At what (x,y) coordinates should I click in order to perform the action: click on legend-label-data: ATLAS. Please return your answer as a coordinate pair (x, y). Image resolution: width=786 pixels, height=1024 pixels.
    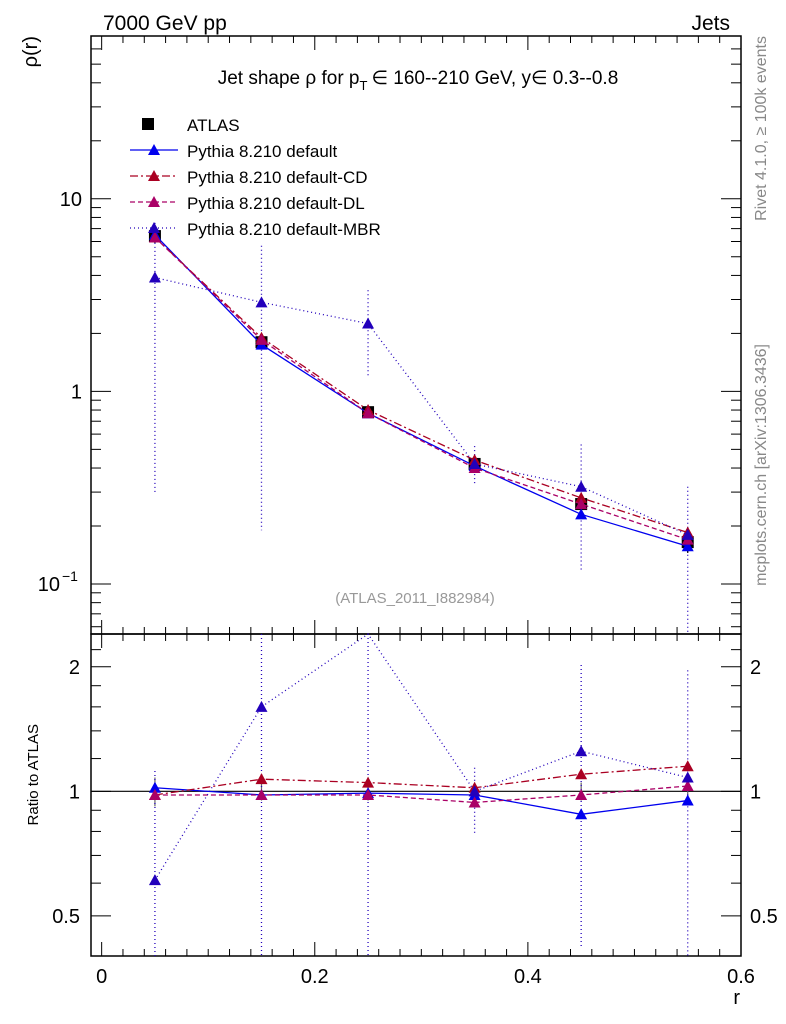
    Looking at the image, I should click on (213, 125).